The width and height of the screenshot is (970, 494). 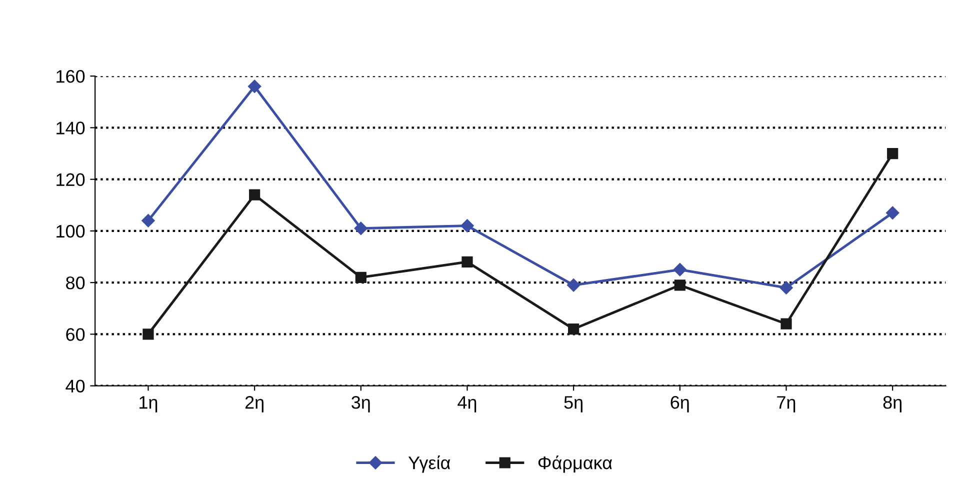 I want to click on legend-label: Φάρμακα, so click(x=575, y=464).